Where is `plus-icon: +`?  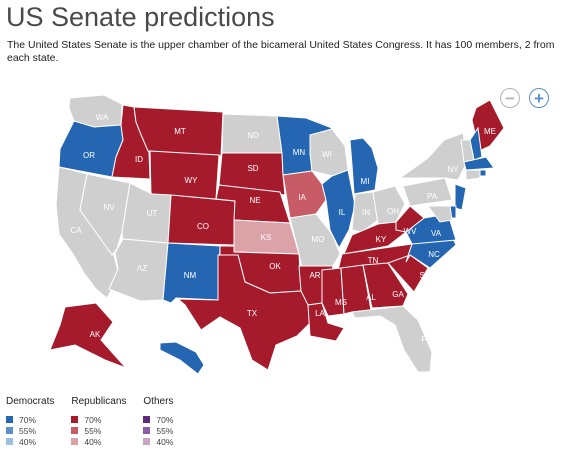
plus-icon: + is located at coordinates (539, 98).